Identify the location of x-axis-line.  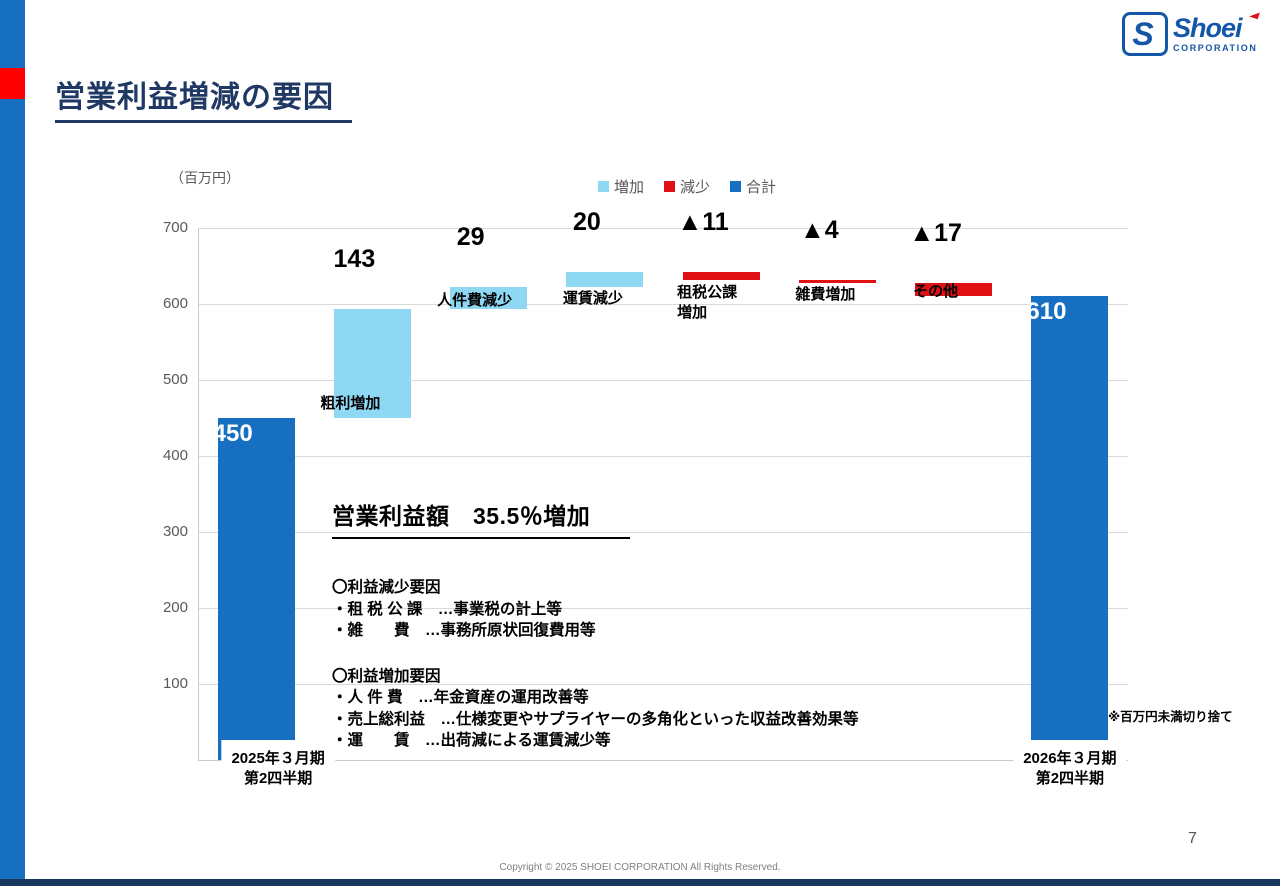
(663, 760).